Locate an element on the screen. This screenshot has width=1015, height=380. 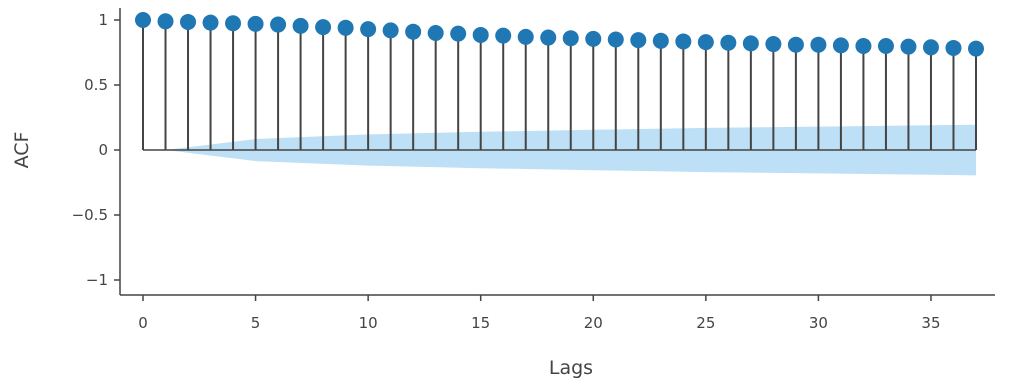
x-tick-label: 15 is located at coordinates (480, 323).